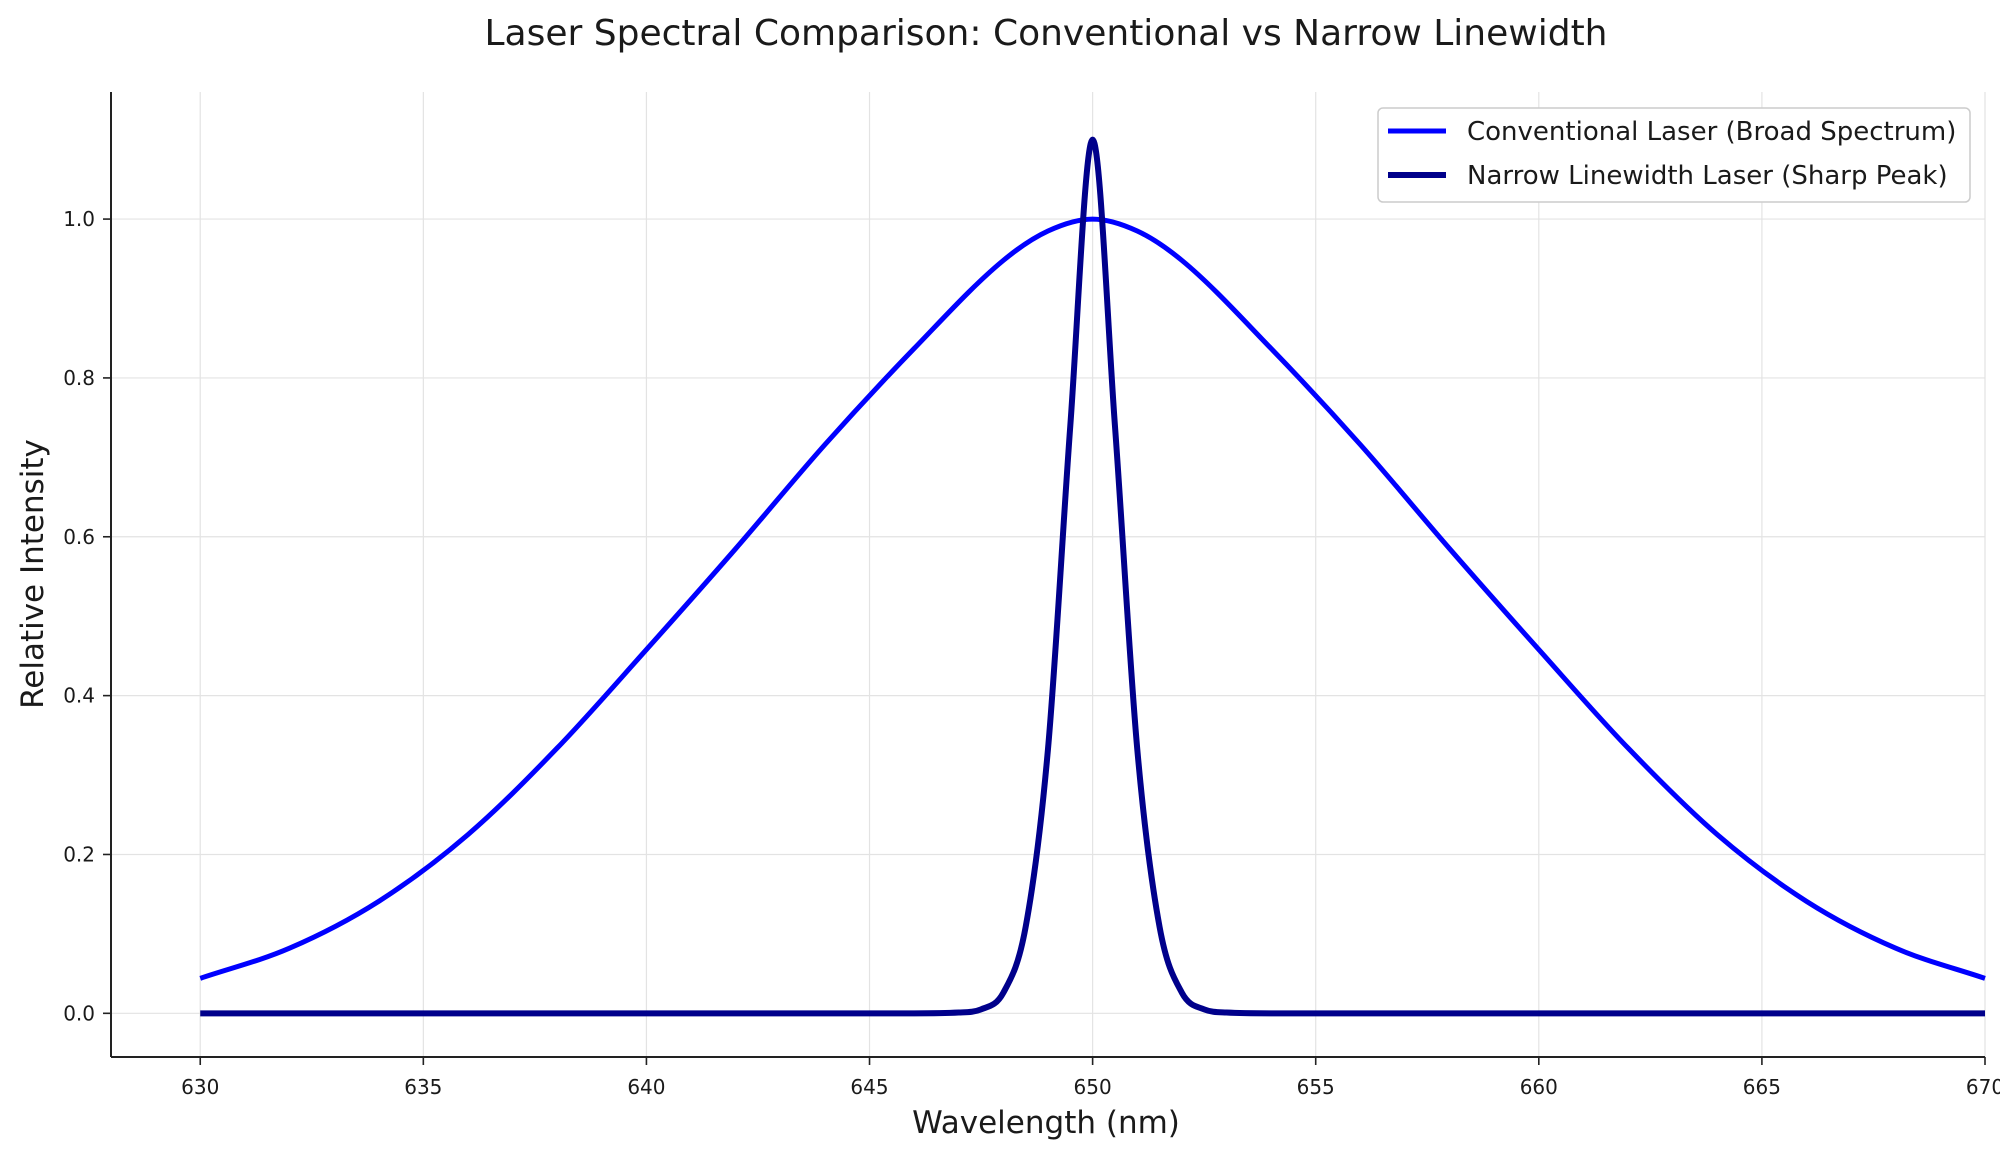 The height and width of the screenshot is (1159, 2000). What do you see at coordinates (1762, 1087) in the screenshot?
I see `x-tick-label: 665` at bounding box center [1762, 1087].